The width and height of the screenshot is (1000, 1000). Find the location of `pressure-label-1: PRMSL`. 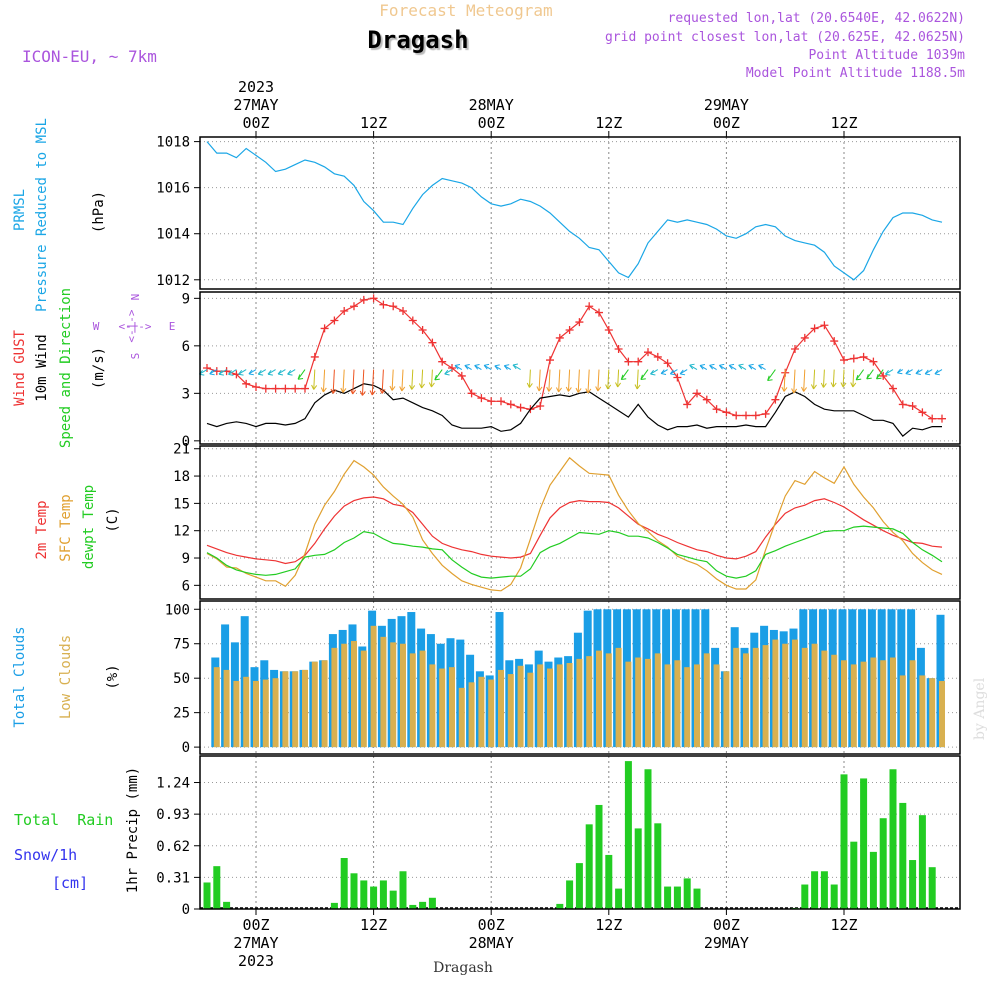

pressure-label-1: PRMSL is located at coordinates (20, 210).